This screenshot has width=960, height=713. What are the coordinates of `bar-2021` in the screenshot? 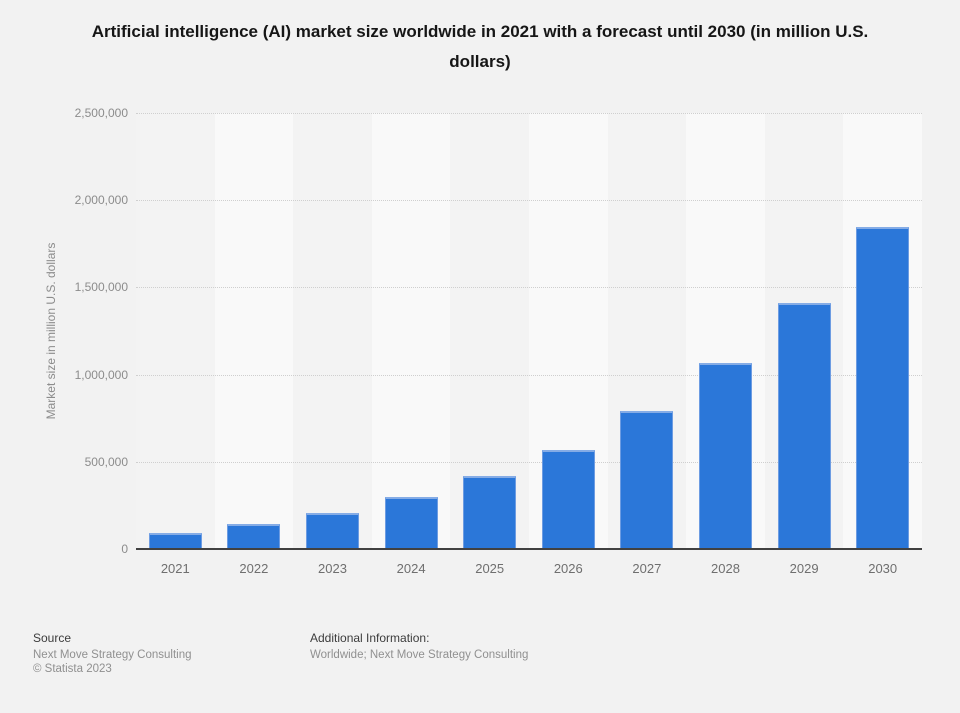 It's located at (175, 541).